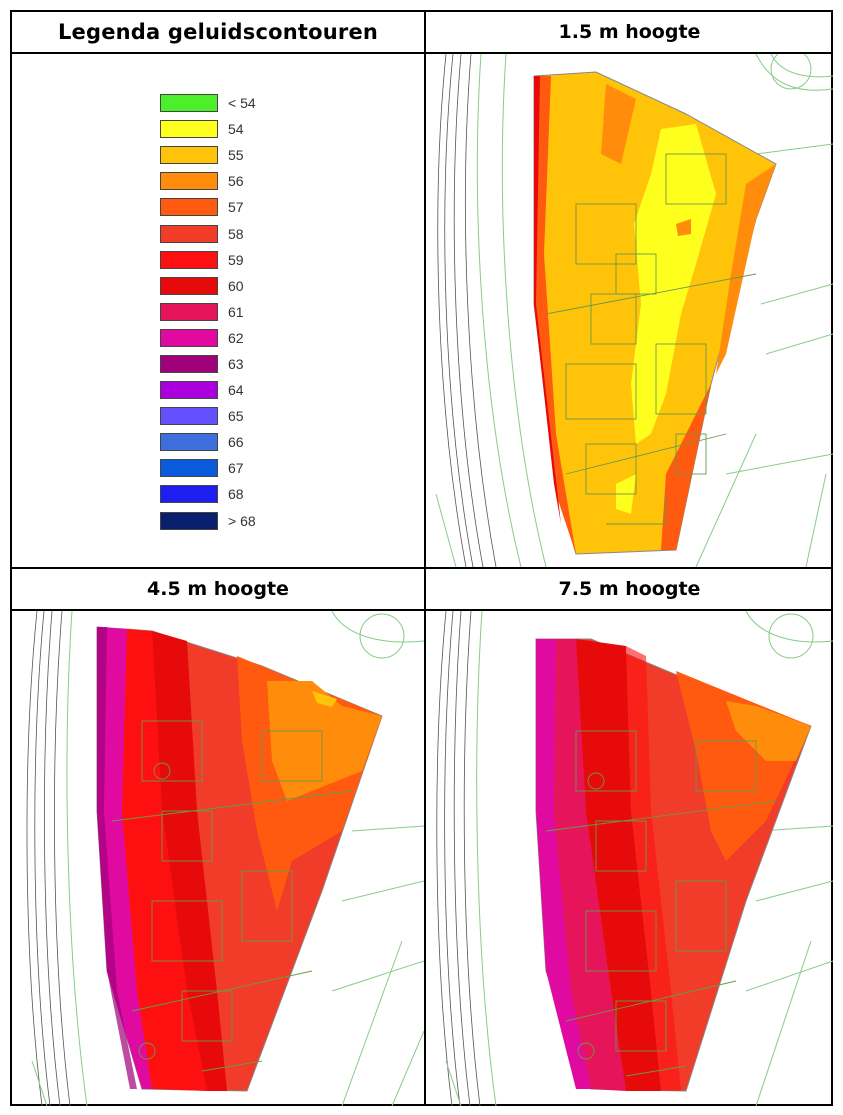 The width and height of the screenshot is (843, 1115). Describe the element at coordinates (236, 233) in the screenshot. I see `legend-label: 58` at that location.